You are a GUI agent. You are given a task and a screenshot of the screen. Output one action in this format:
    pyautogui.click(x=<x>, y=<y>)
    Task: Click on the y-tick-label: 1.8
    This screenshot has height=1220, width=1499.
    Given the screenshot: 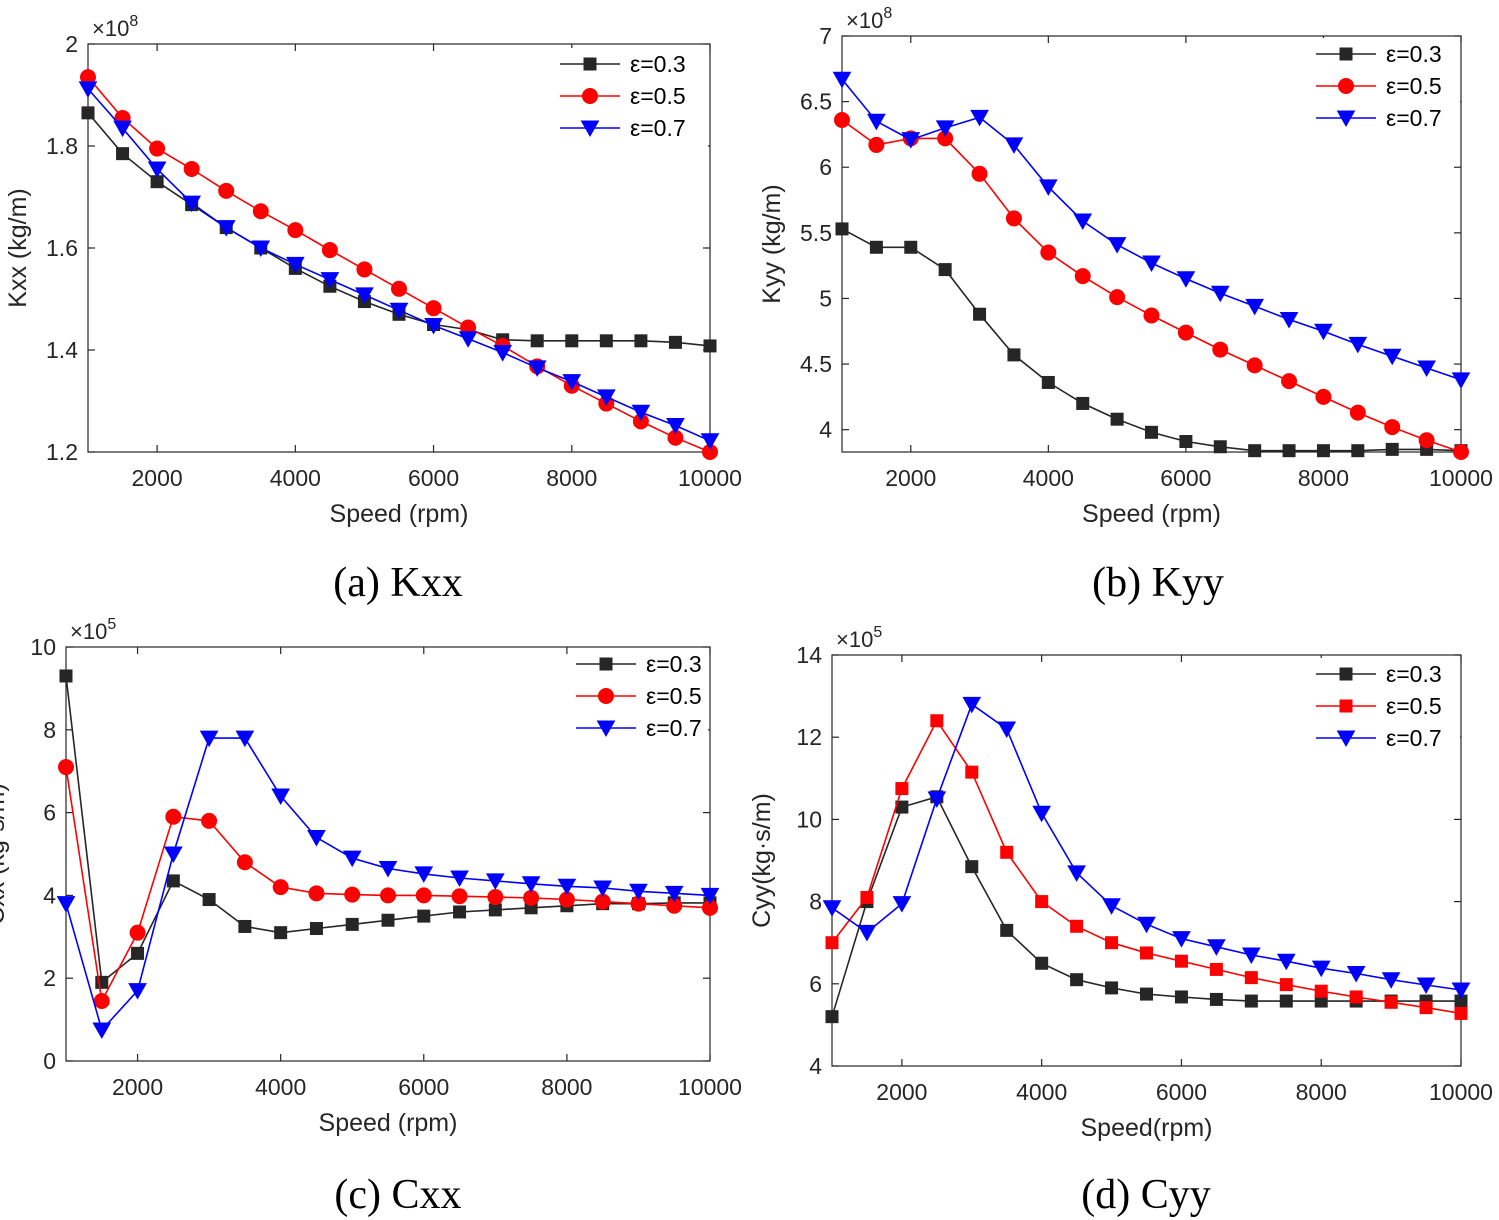 What is the action you would take?
    pyautogui.click(x=62, y=146)
    